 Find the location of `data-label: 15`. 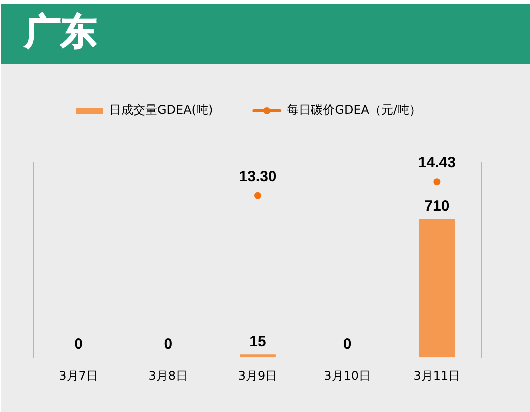

data-label: 15 is located at coordinates (258, 341).